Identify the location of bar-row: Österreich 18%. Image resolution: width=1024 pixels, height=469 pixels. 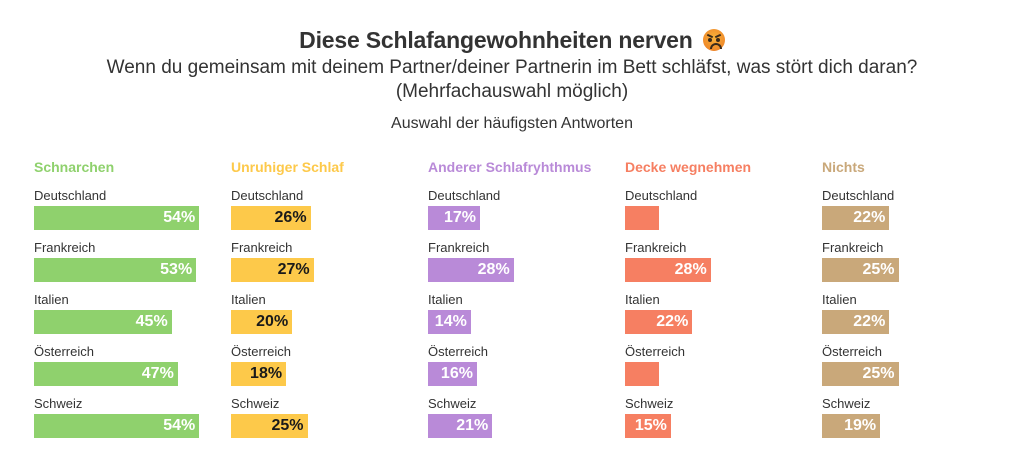
(326, 370).